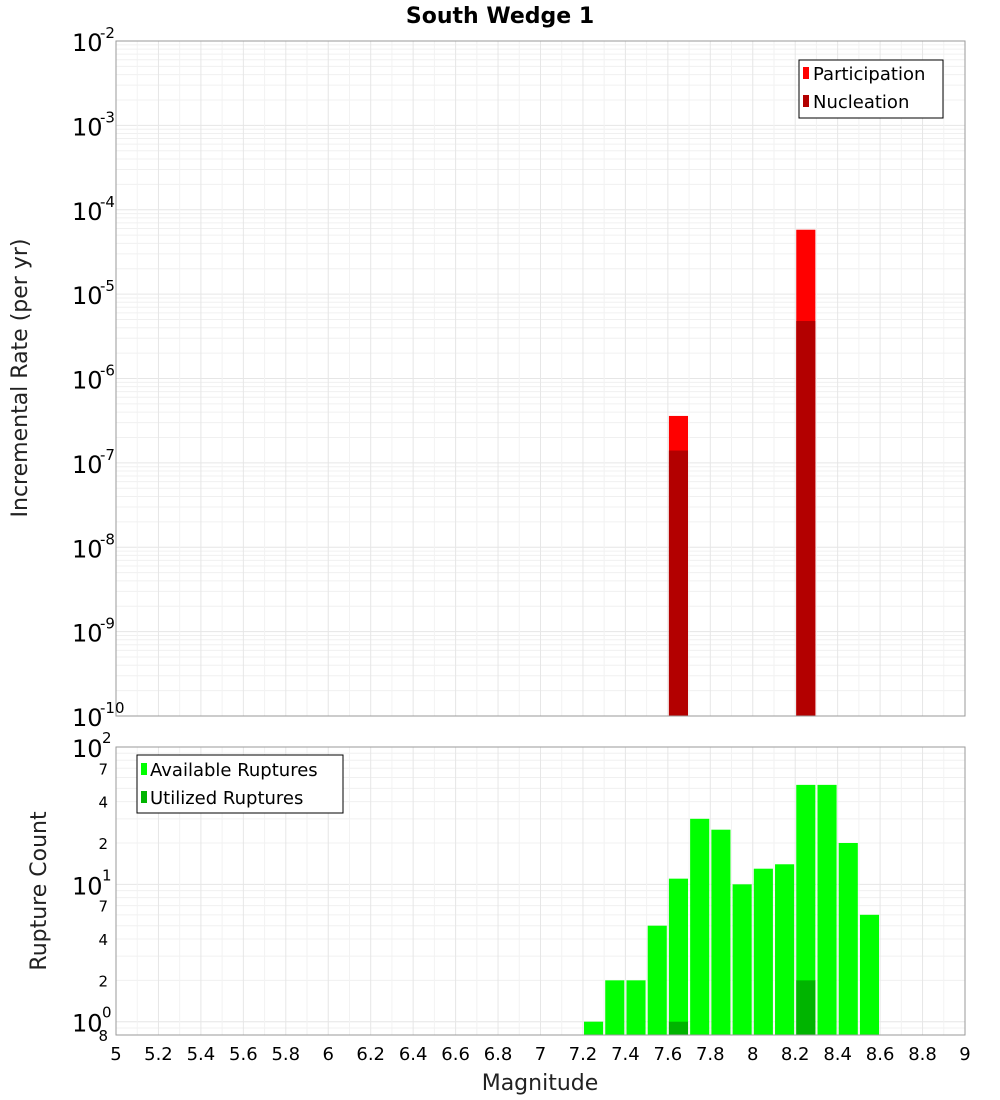  I want to click on svg-text: -8, so click(107, 539).